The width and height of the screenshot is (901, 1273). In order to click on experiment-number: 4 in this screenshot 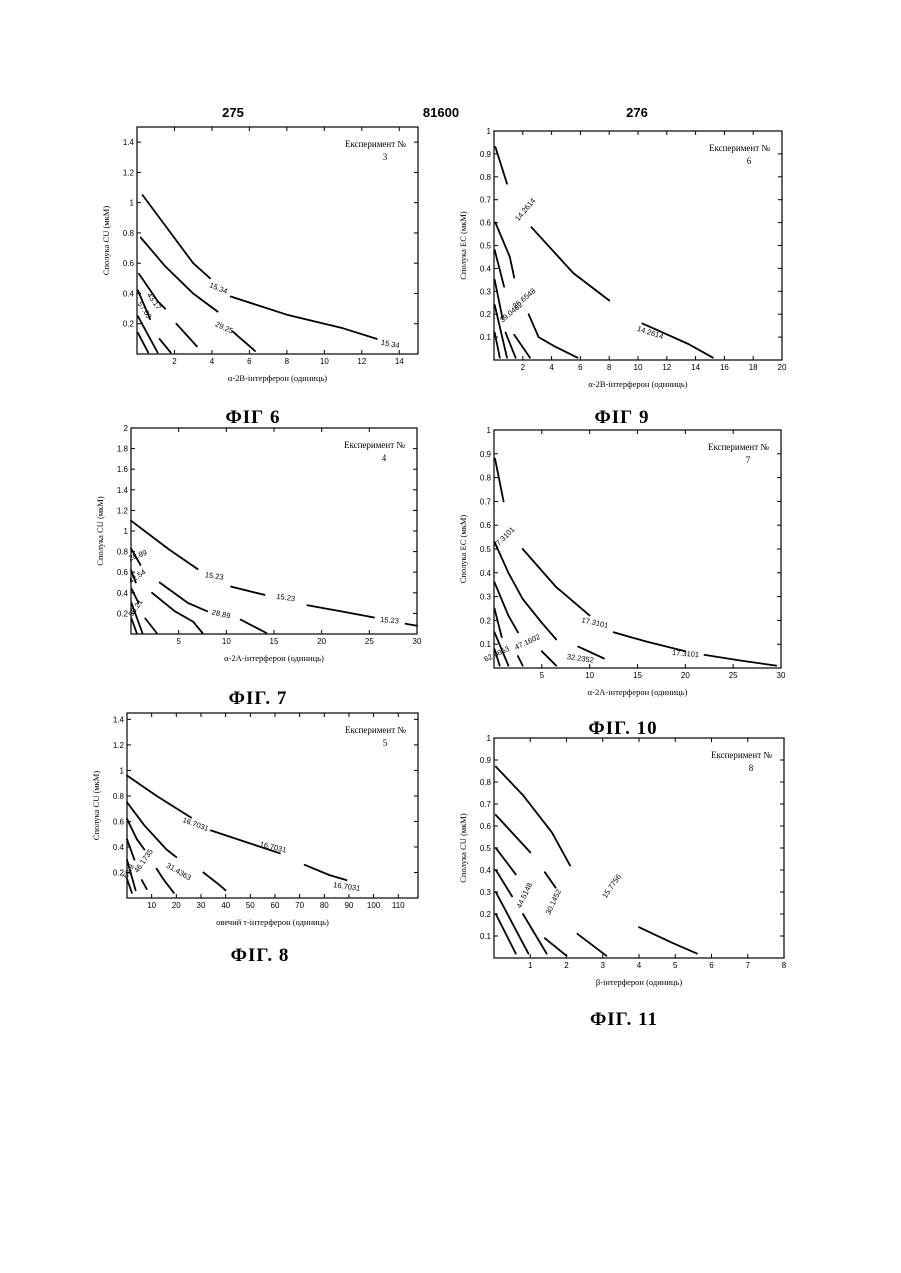, I will do `click(384, 458)`.